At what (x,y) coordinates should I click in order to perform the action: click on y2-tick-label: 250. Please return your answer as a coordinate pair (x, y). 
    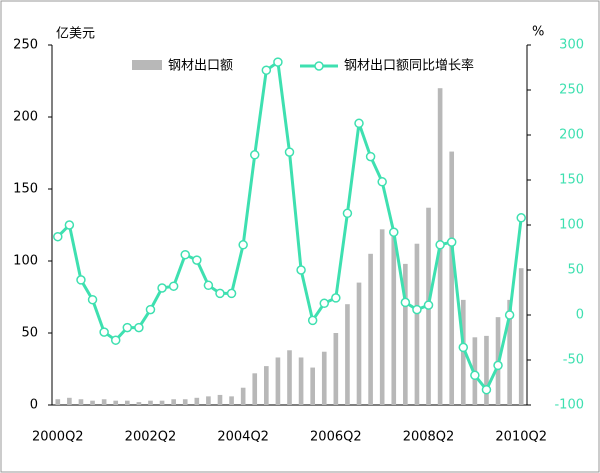
    Looking at the image, I should click on (571, 90).